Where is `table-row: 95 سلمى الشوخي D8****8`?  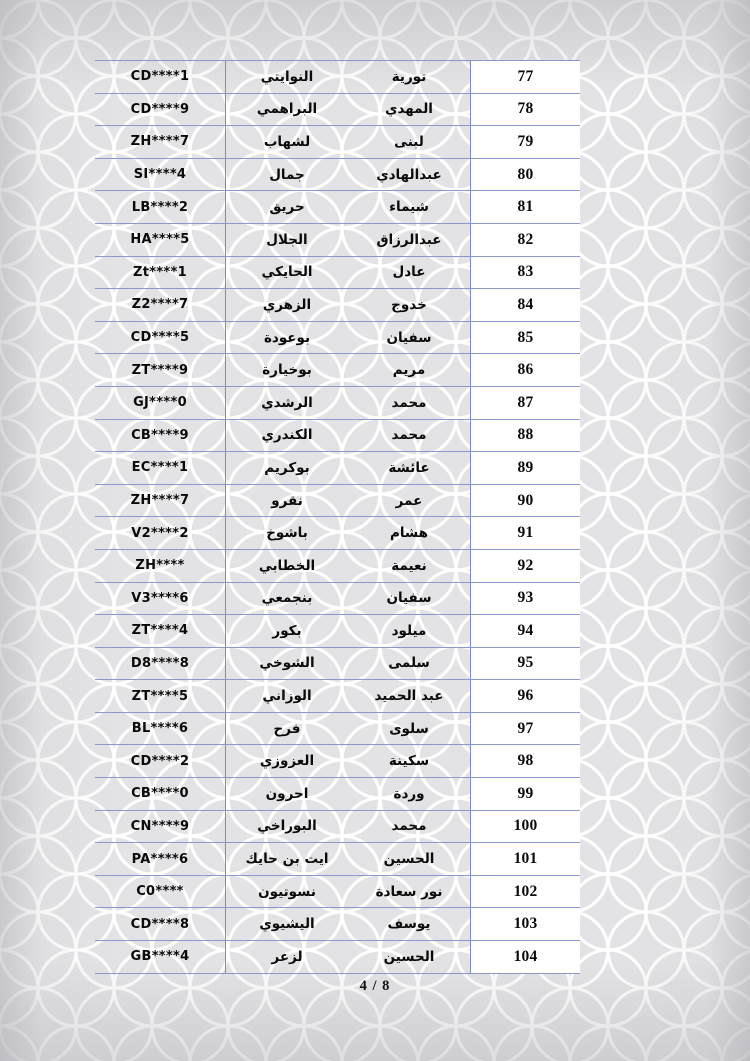 table-row: 95 سلمى الشوخي D8****8 is located at coordinates (337, 663).